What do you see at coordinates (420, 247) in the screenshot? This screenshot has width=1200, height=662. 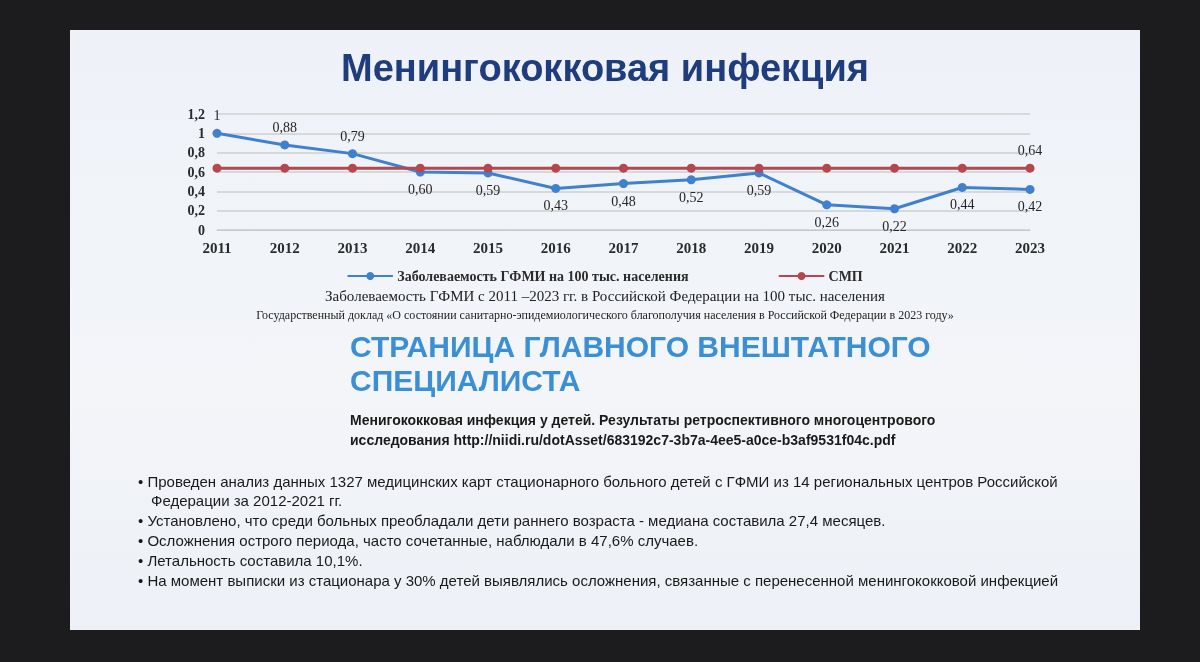 I see `x-tick-label: 2014` at bounding box center [420, 247].